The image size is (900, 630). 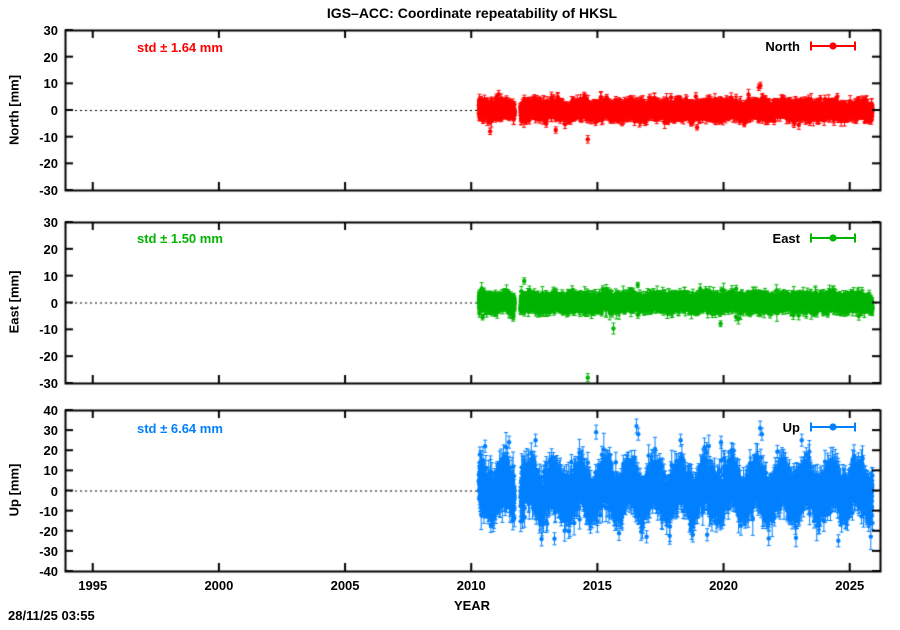 What do you see at coordinates (850, 585) in the screenshot?
I see `x-tick-label: 2025` at bounding box center [850, 585].